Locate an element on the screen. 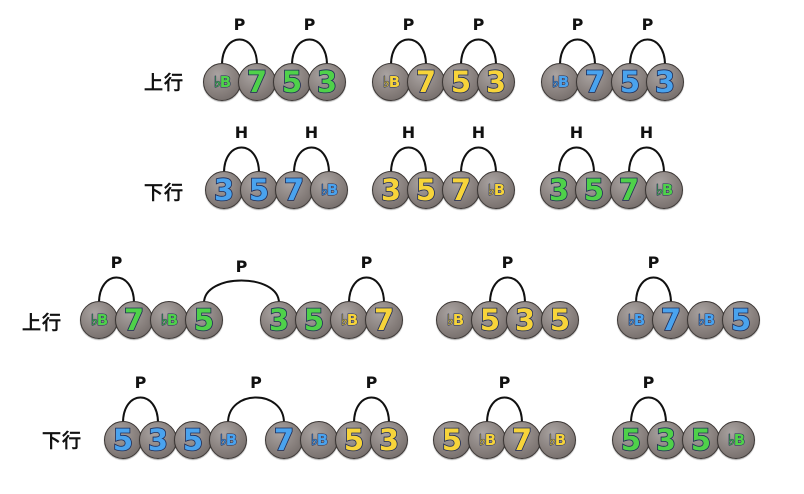  note-group: 5 ♭B 7 ♭B is located at coordinates (504, 440).